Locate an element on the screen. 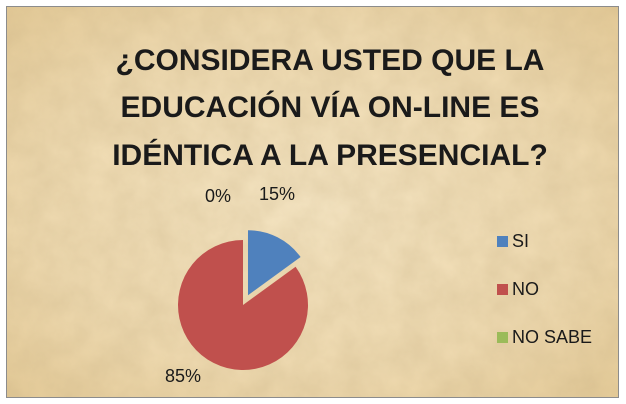 The height and width of the screenshot is (404, 626). data-label: 0% is located at coordinates (218, 196).